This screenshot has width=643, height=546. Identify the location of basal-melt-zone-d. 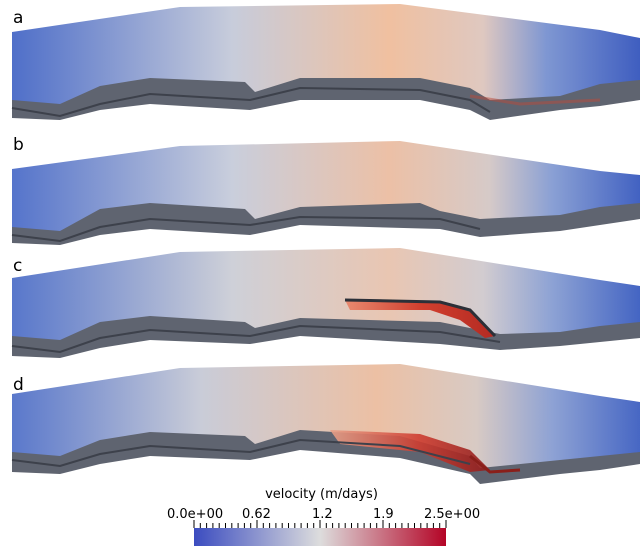
(410, 451).